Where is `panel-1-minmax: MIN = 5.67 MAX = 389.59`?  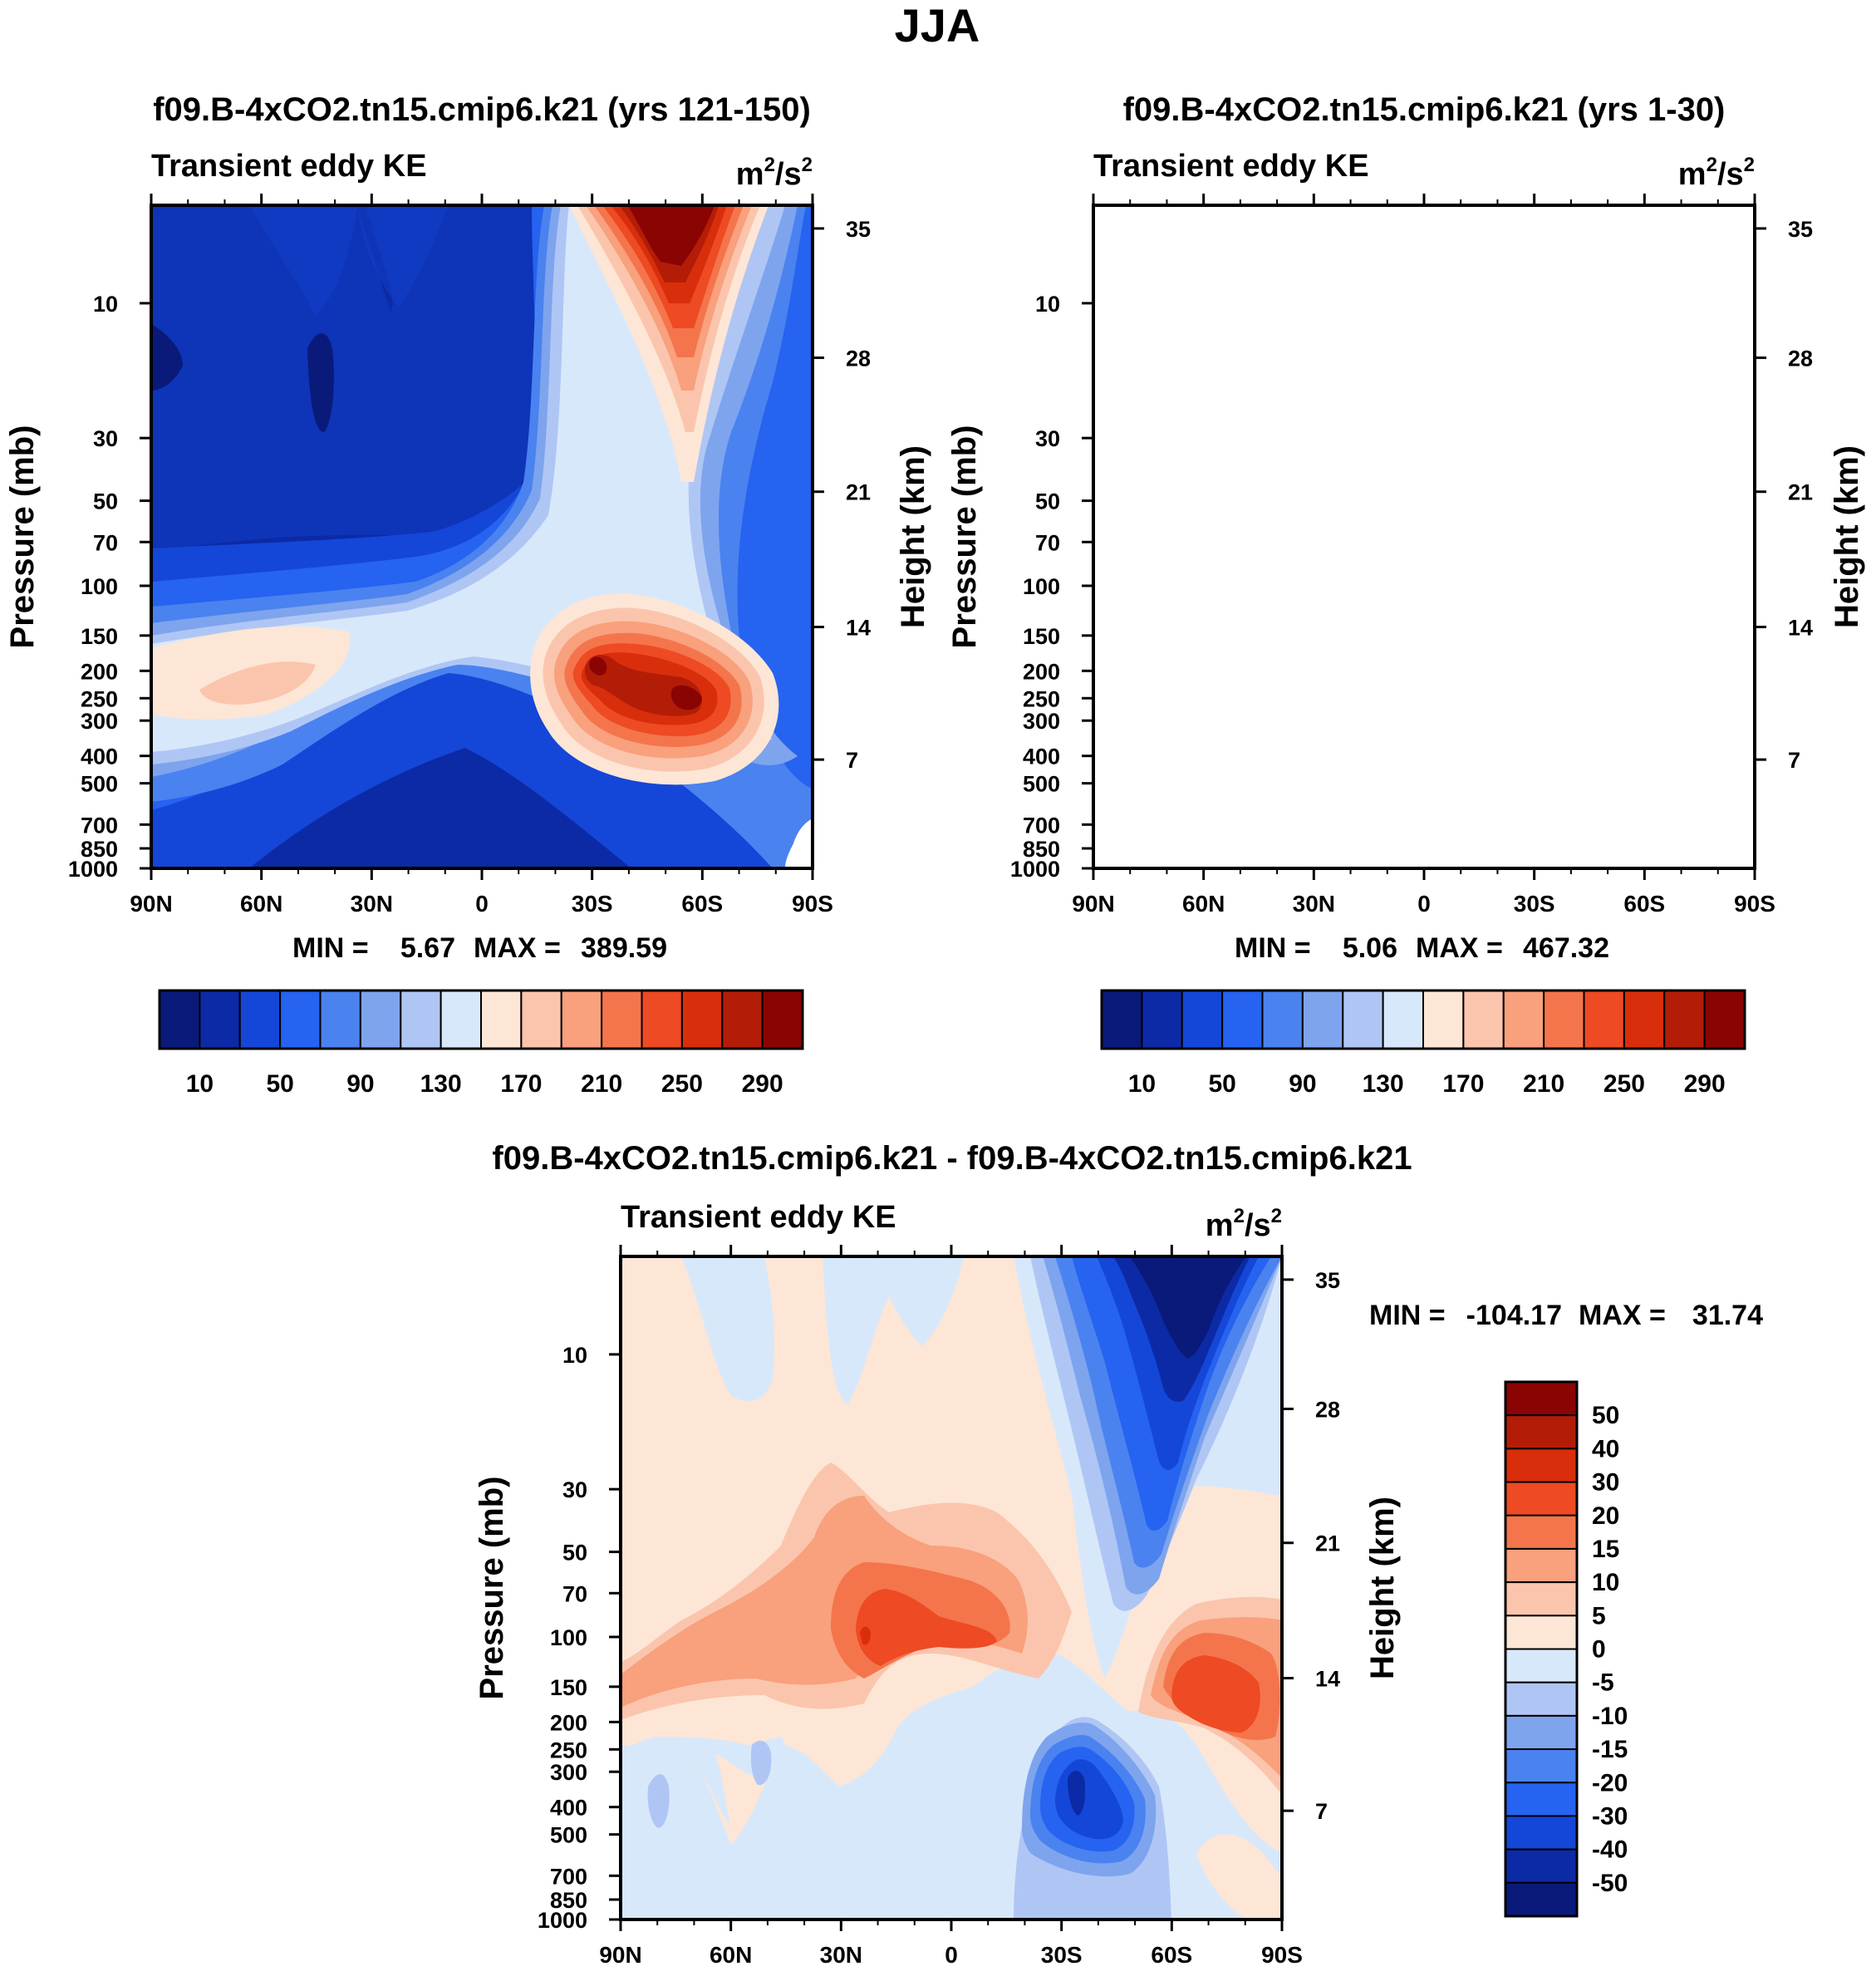
panel-1-minmax: MIN = 5.67 MAX = 389.59 is located at coordinates (479, 948).